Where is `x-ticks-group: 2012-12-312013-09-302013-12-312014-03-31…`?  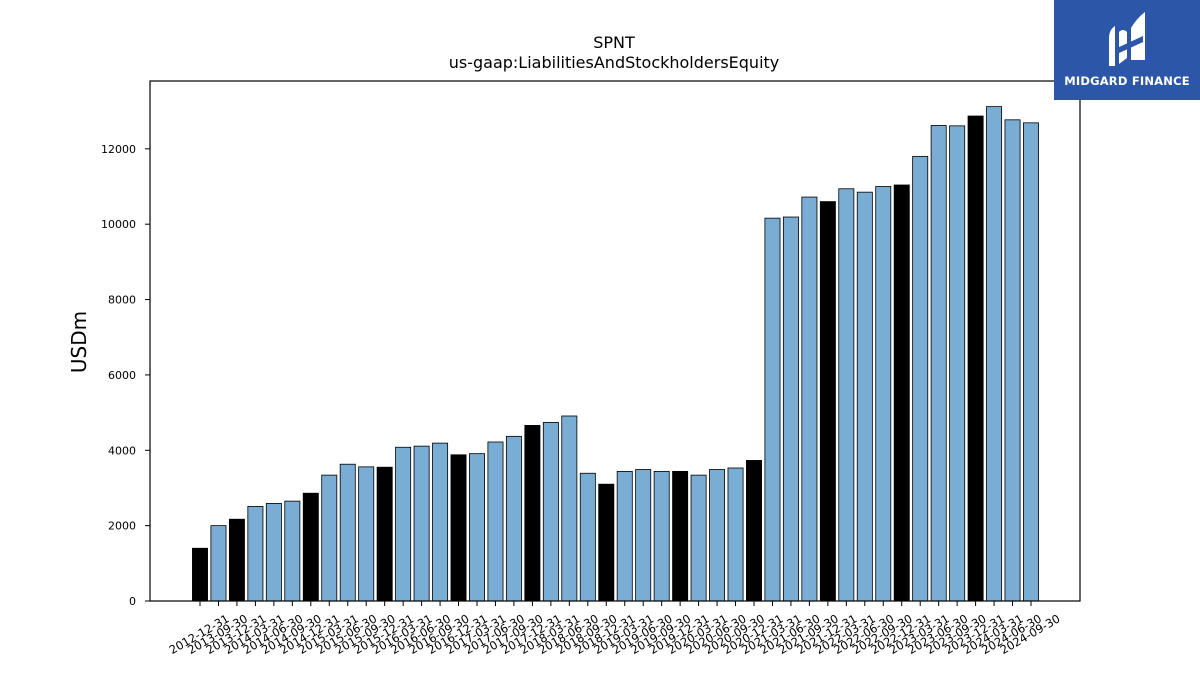 x-ticks-group: 2012-12-312013-09-302013-12-312014-03-31… is located at coordinates (615, 629).